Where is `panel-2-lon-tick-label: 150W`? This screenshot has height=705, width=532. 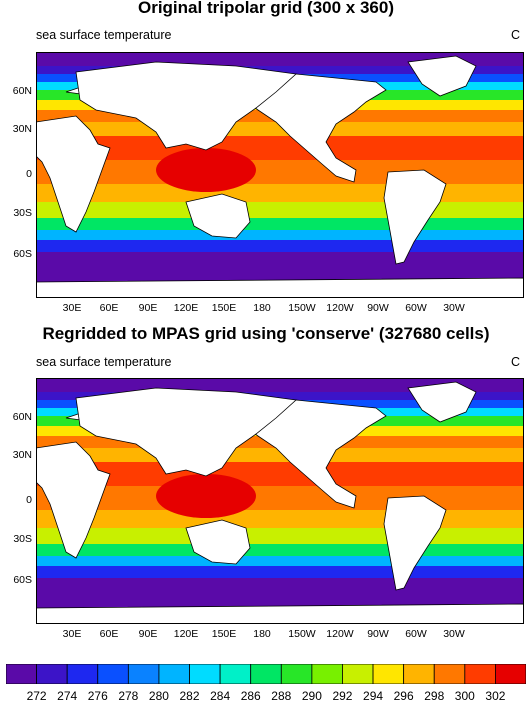 panel-2-lon-tick-label: 150W is located at coordinates (302, 634).